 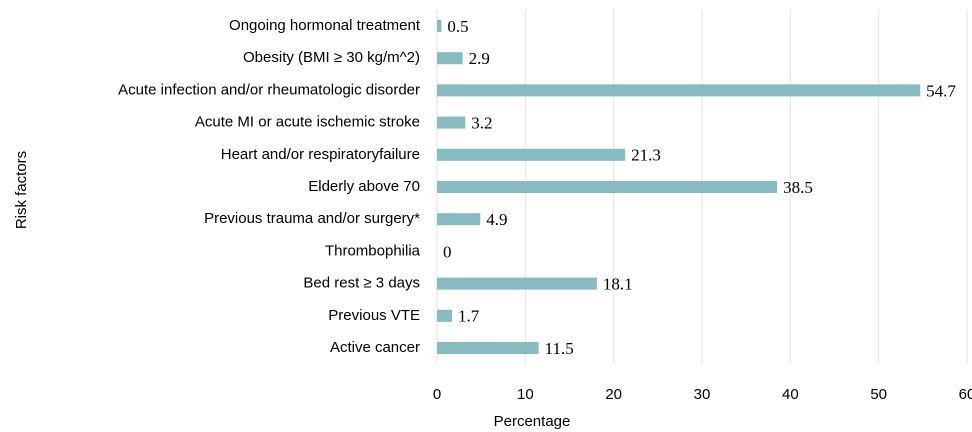 What do you see at coordinates (496, 219) in the screenshot?
I see `data-label: 4.9` at bounding box center [496, 219].